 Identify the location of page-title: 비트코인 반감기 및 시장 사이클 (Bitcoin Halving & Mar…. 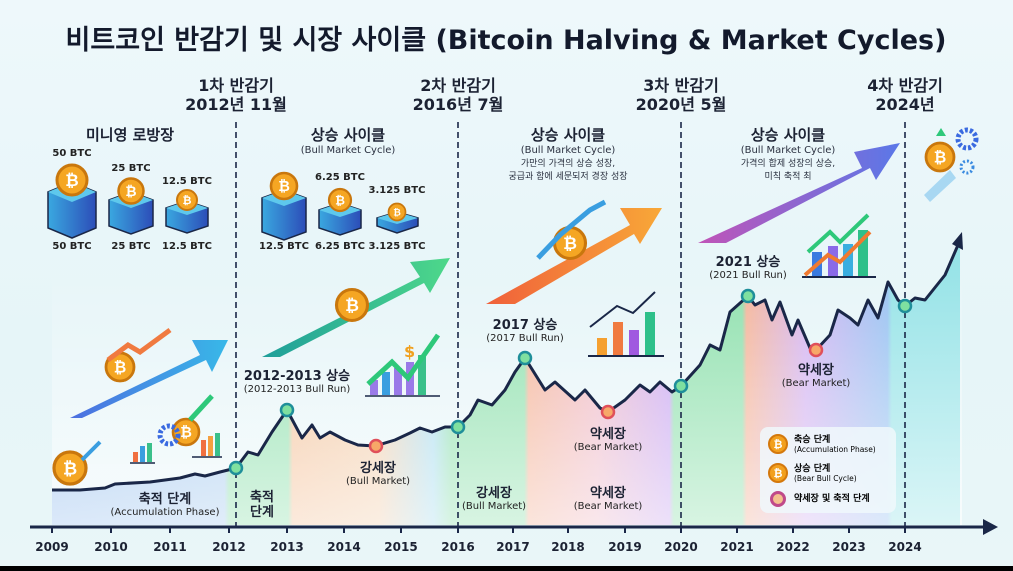
(506, 40).